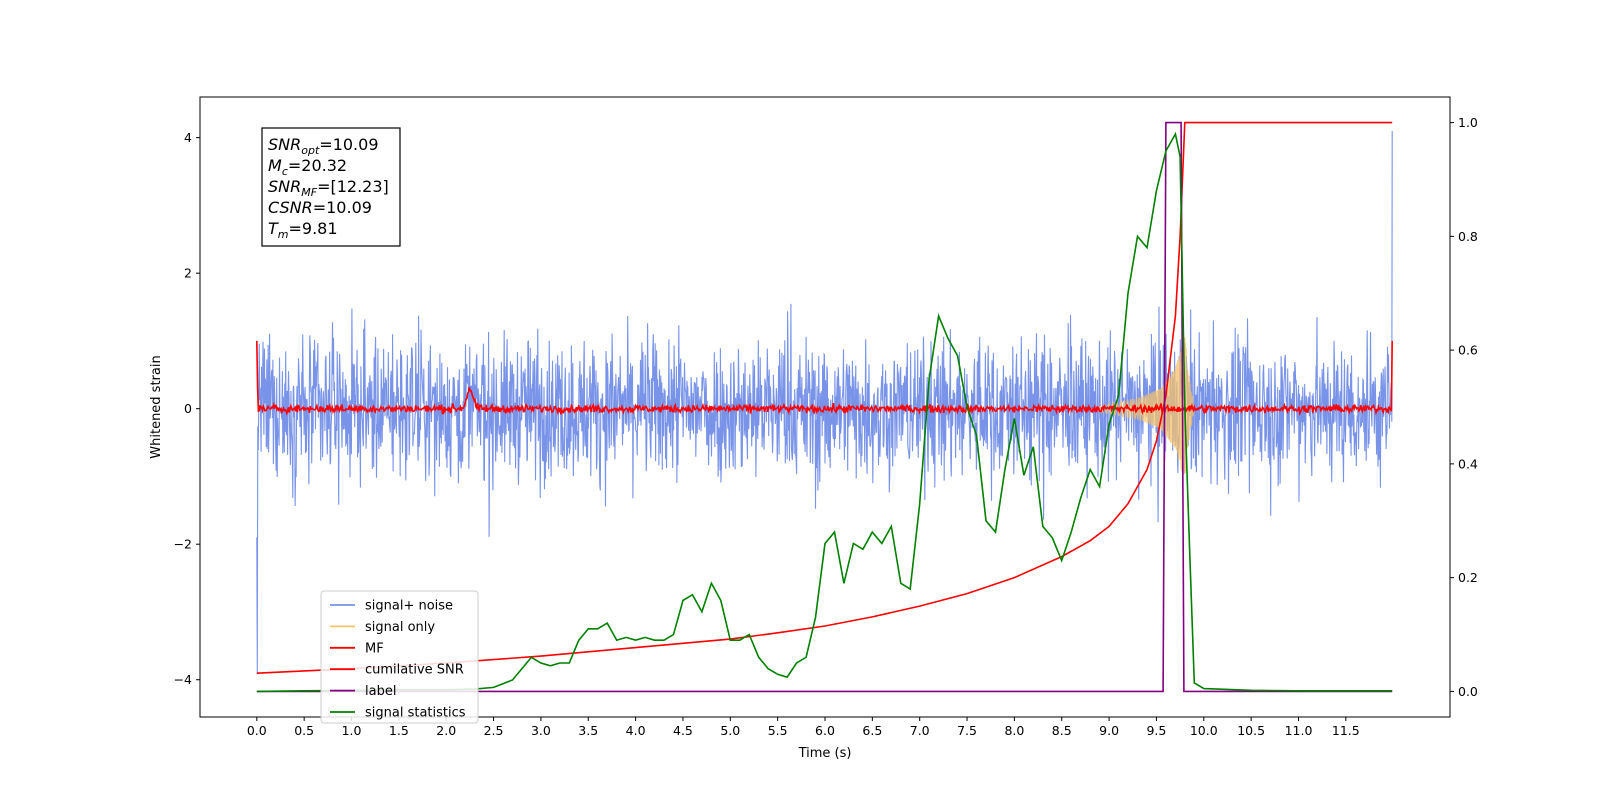 This screenshot has height=800, width=1600. What do you see at coordinates (1251, 730) in the screenshot?
I see `x-tick-label: 10.5` at bounding box center [1251, 730].